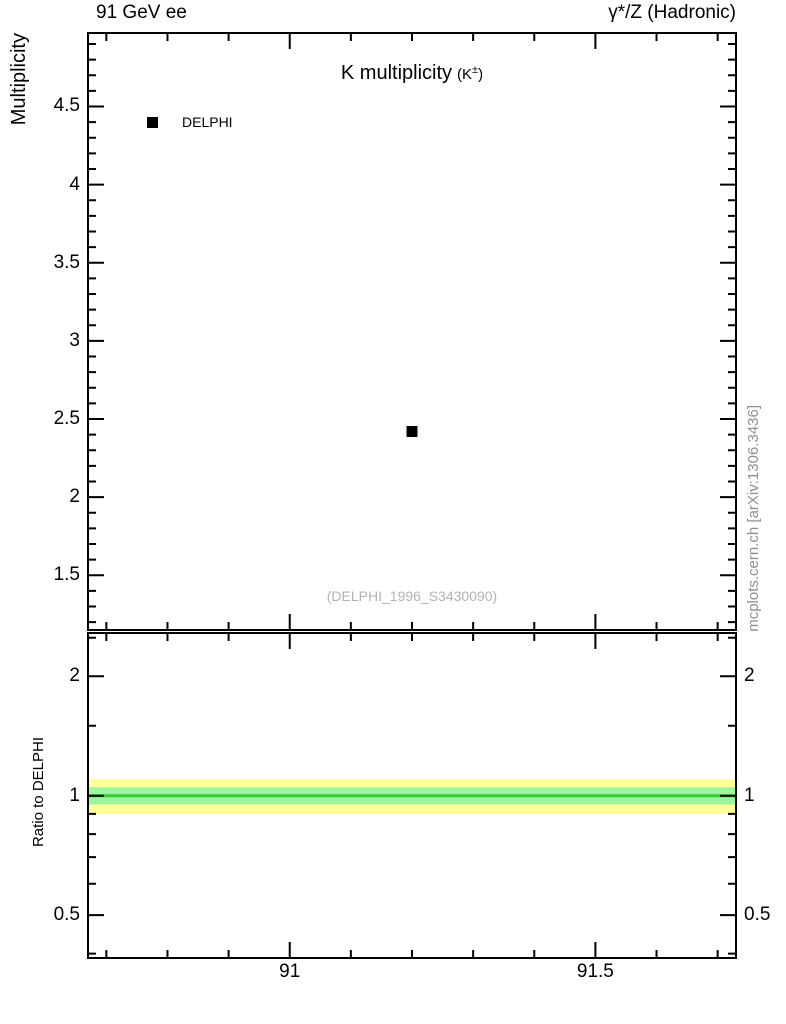 The image size is (786, 1024). I want to click on ytick-top-2: 2, so click(74, 497).